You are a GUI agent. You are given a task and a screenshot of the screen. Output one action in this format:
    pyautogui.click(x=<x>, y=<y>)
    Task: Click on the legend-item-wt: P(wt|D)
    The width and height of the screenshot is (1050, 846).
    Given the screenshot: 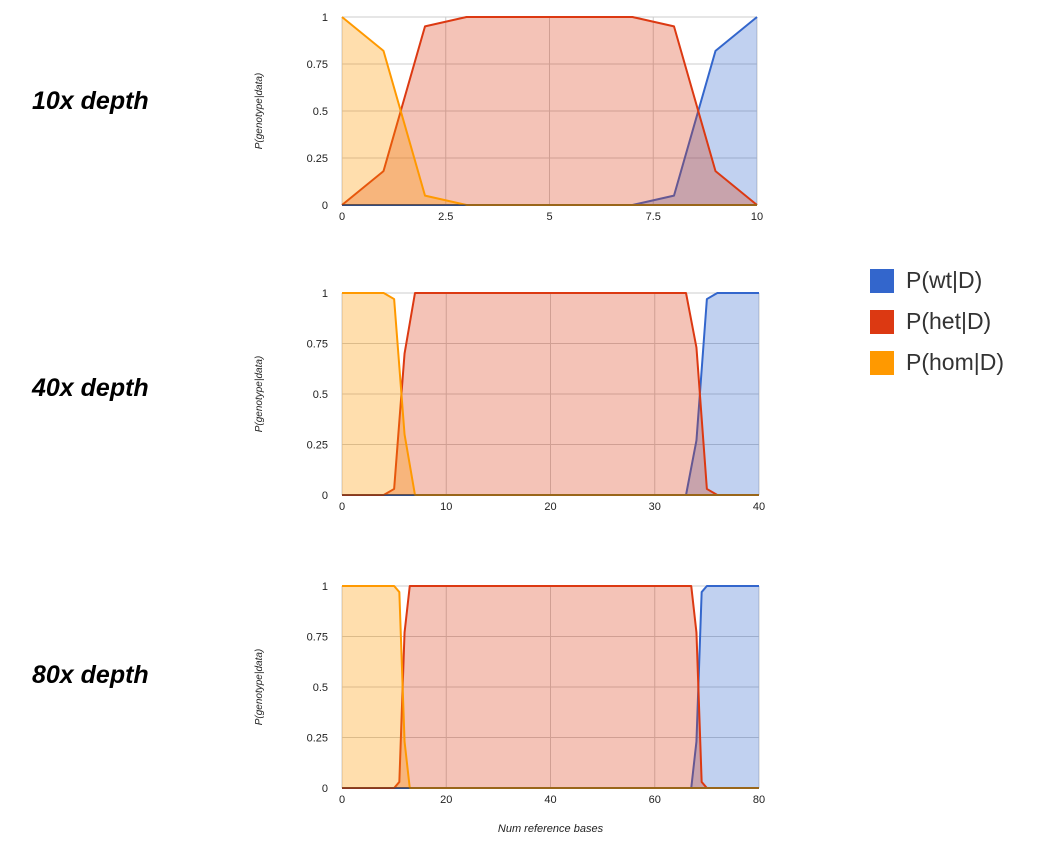 What is the action you would take?
    pyautogui.click(x=937, y=280)
    